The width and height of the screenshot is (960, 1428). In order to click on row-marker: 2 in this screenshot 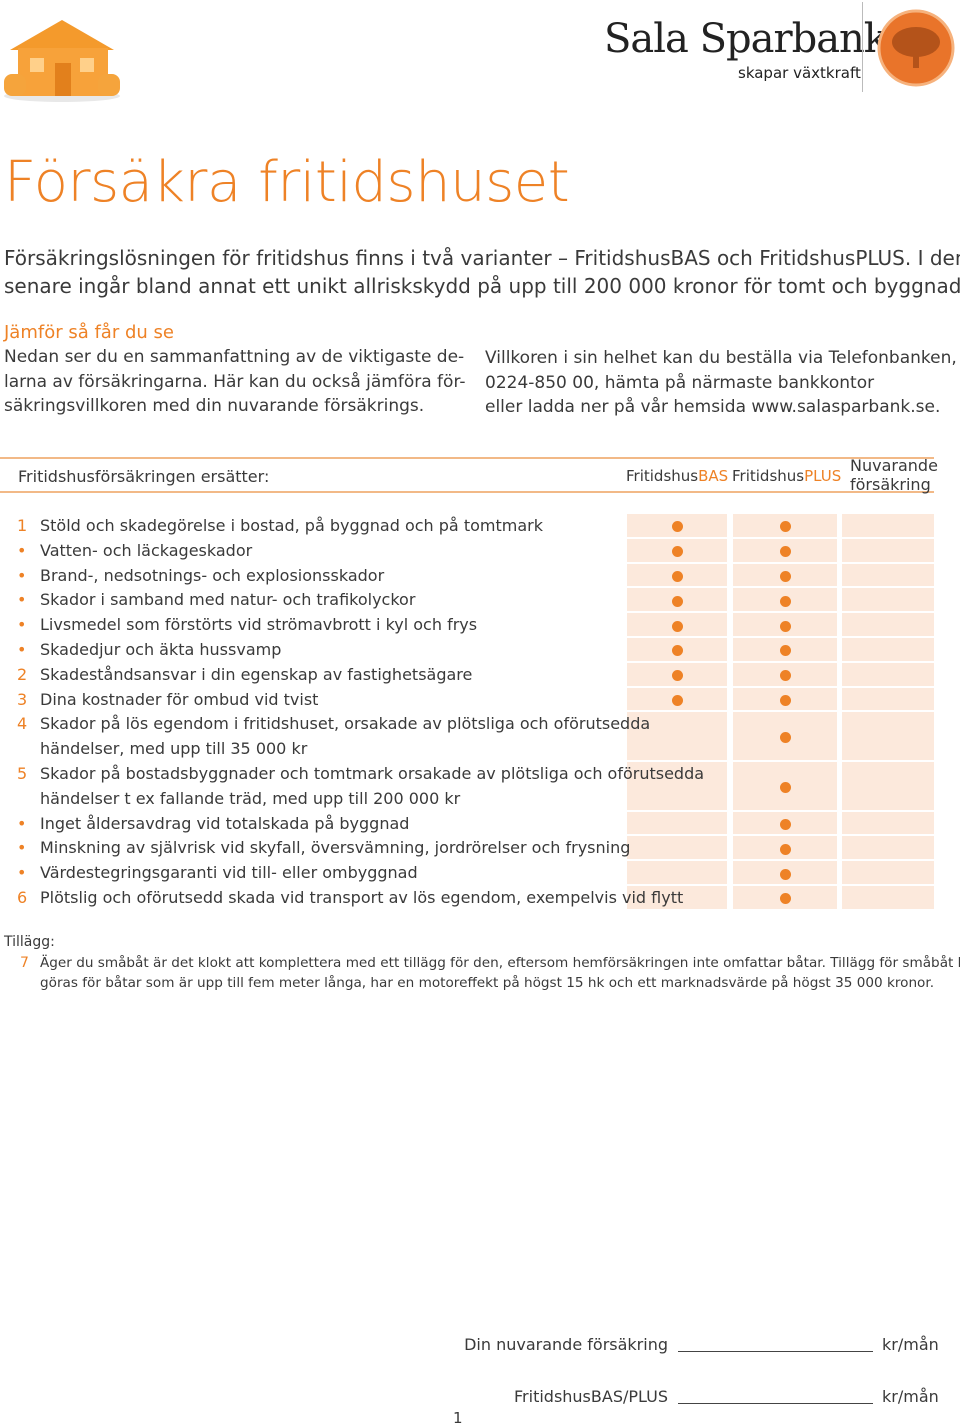, I will do `click(22, 674)`.